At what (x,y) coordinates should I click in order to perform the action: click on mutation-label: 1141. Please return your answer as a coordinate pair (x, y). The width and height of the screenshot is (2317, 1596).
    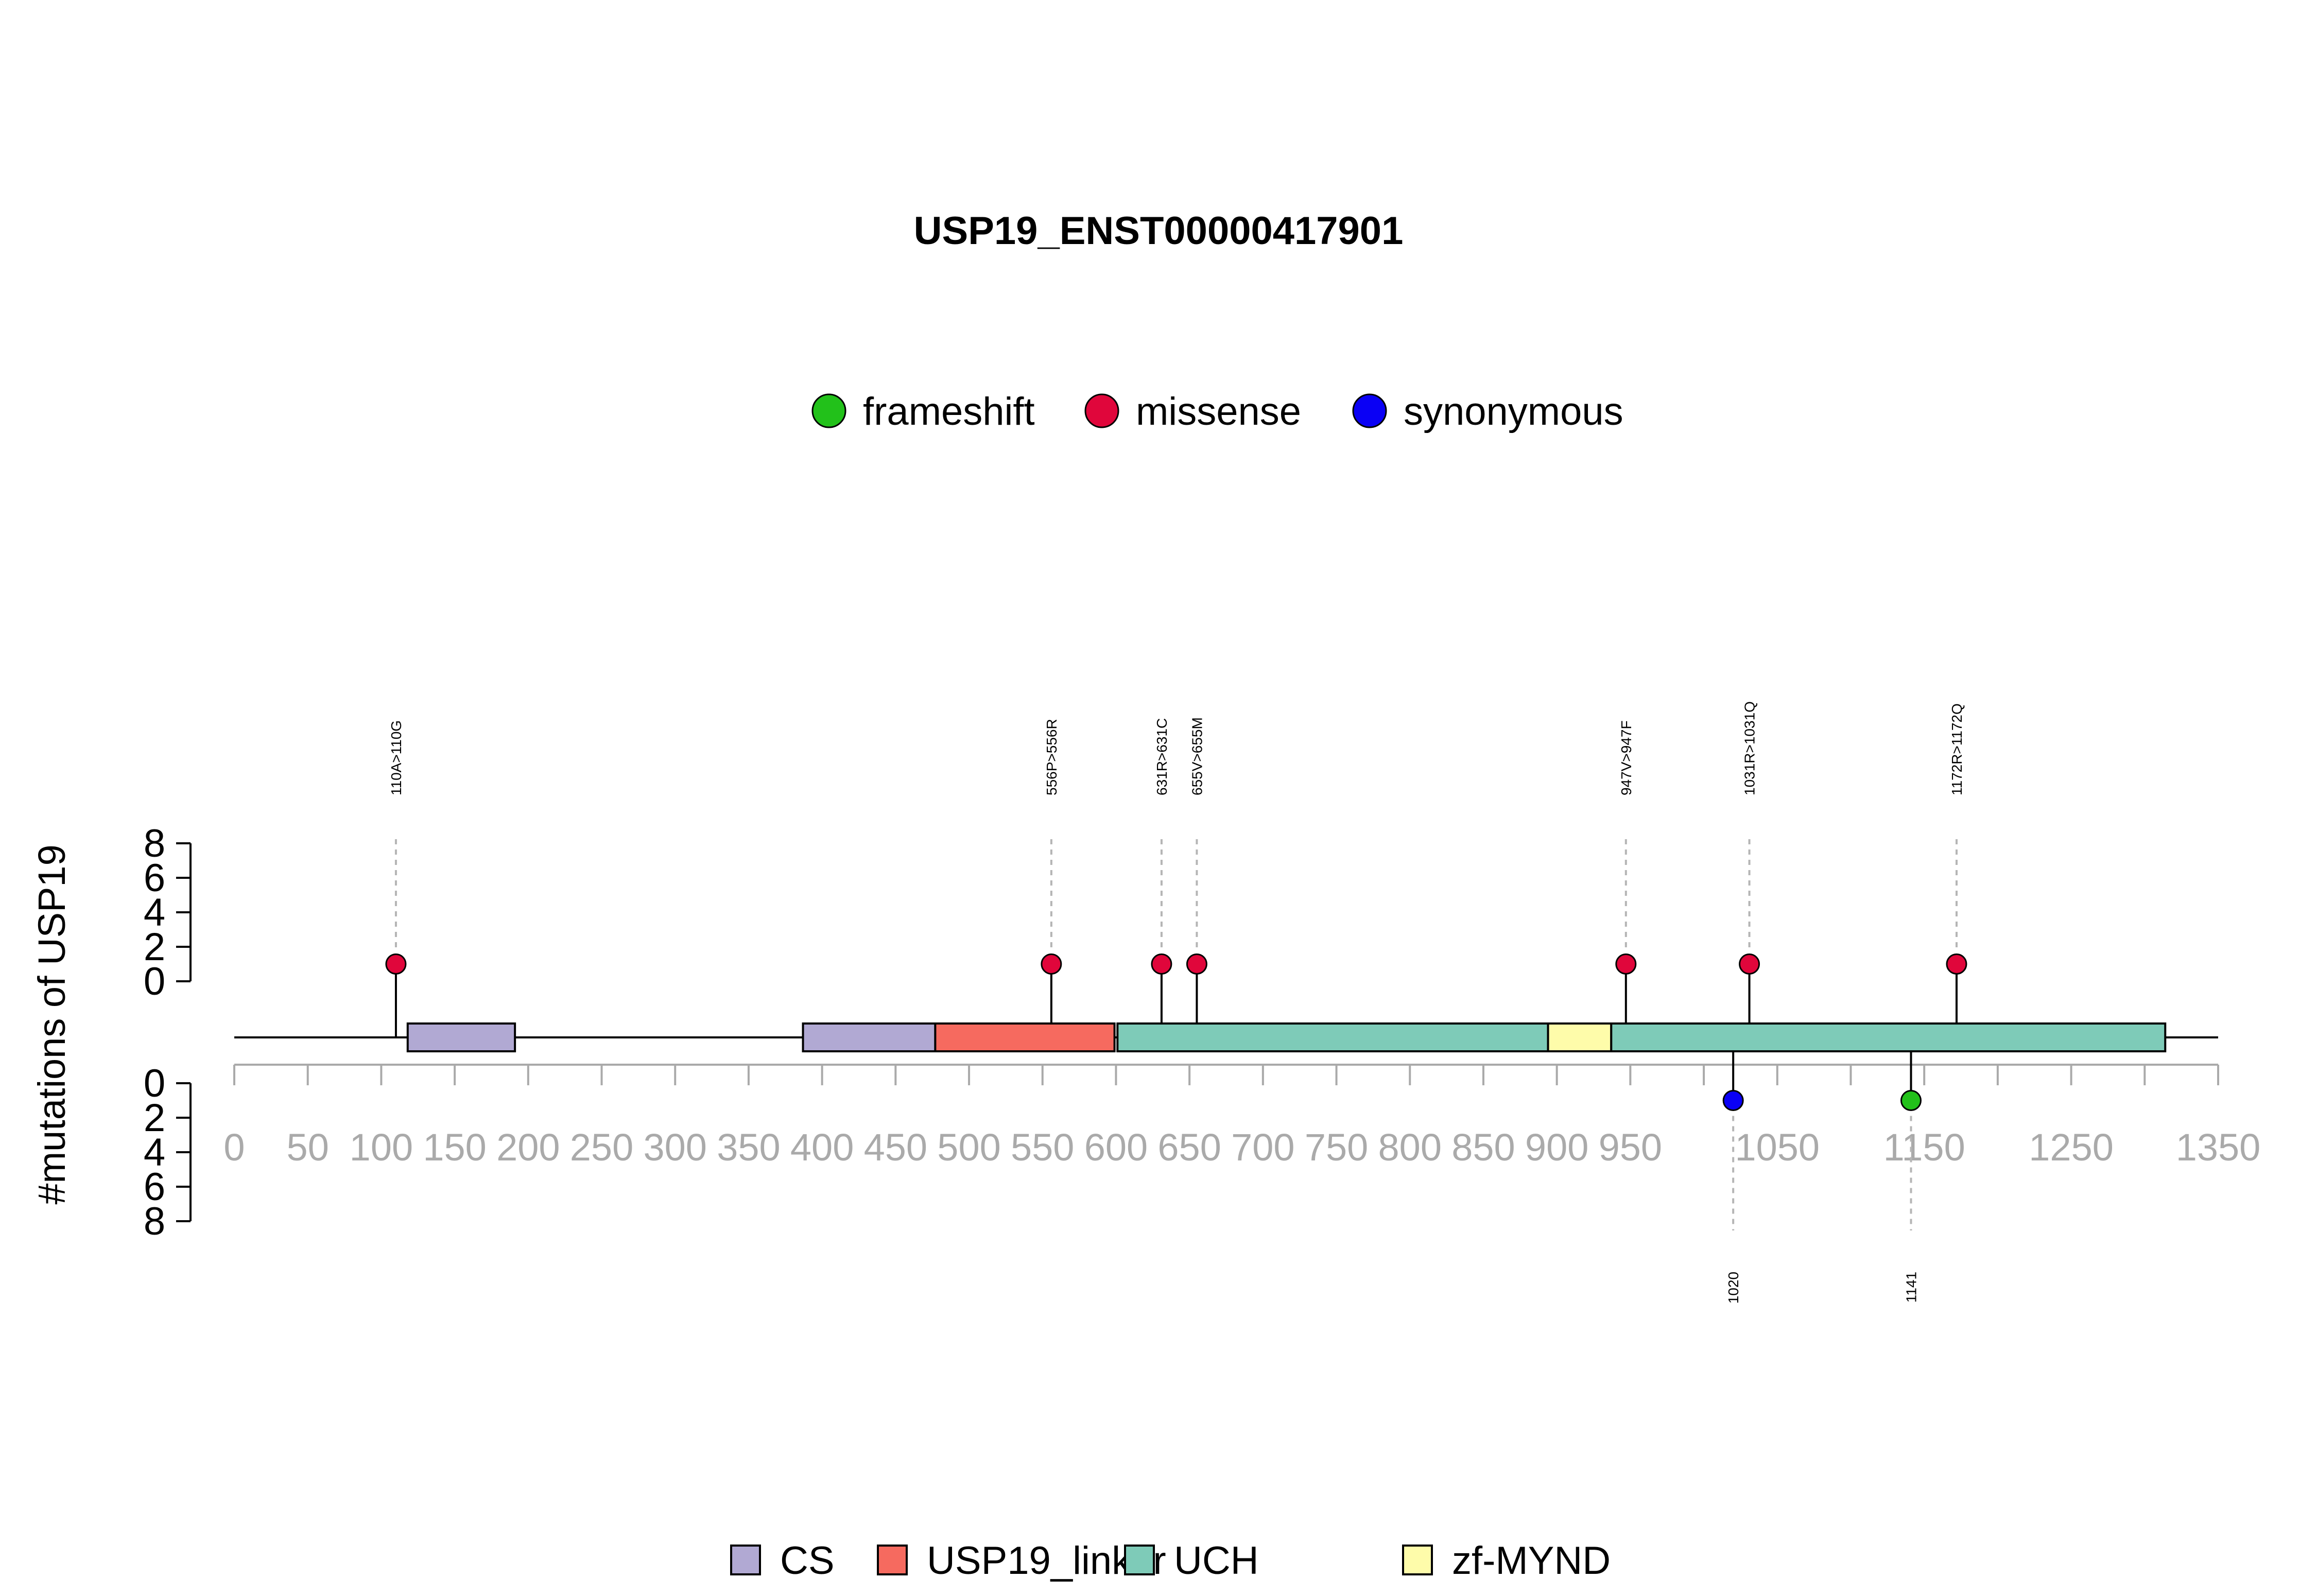
    Looking at the image, I should click on (1911, 1287).